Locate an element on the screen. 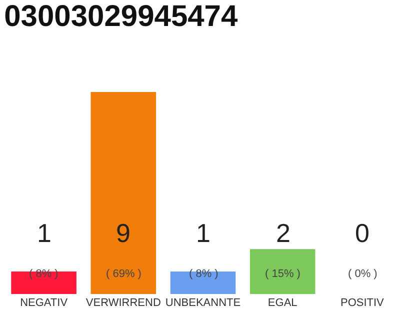 This screenshot has height=320, width=410. data-label: 9 is located at coordinates (123, 233).